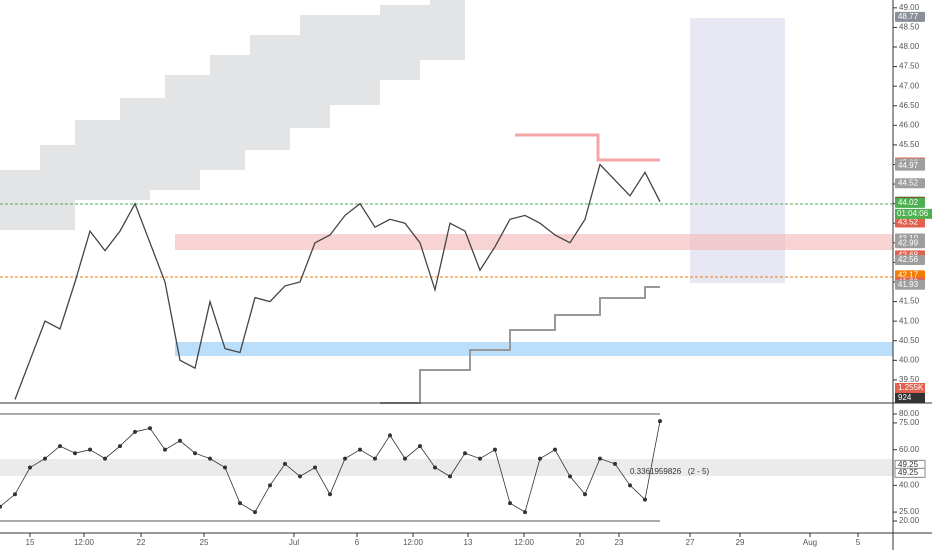 The height and width of the screenshot is (550, 932). I want to click on x-tick-label: 15, so click(30, 542).